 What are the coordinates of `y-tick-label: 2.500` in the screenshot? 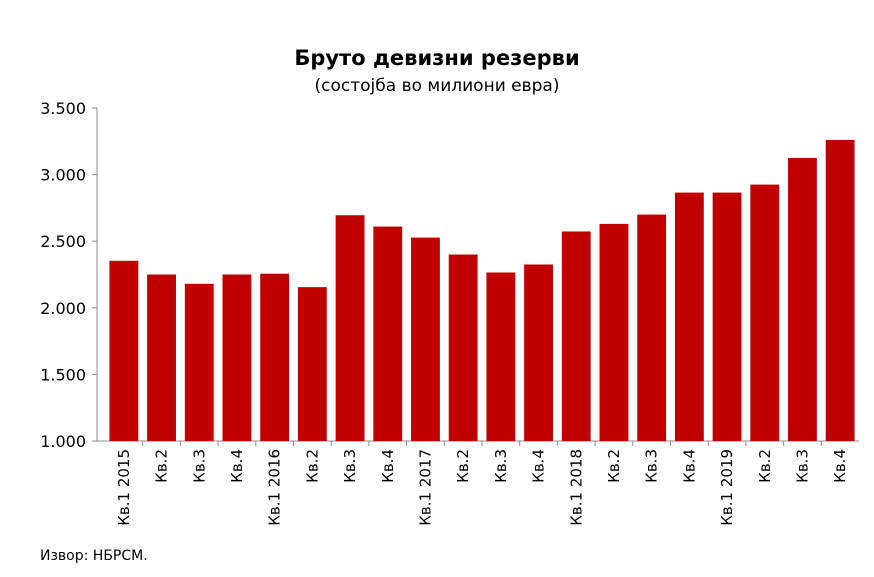 It's located at (63, 241).